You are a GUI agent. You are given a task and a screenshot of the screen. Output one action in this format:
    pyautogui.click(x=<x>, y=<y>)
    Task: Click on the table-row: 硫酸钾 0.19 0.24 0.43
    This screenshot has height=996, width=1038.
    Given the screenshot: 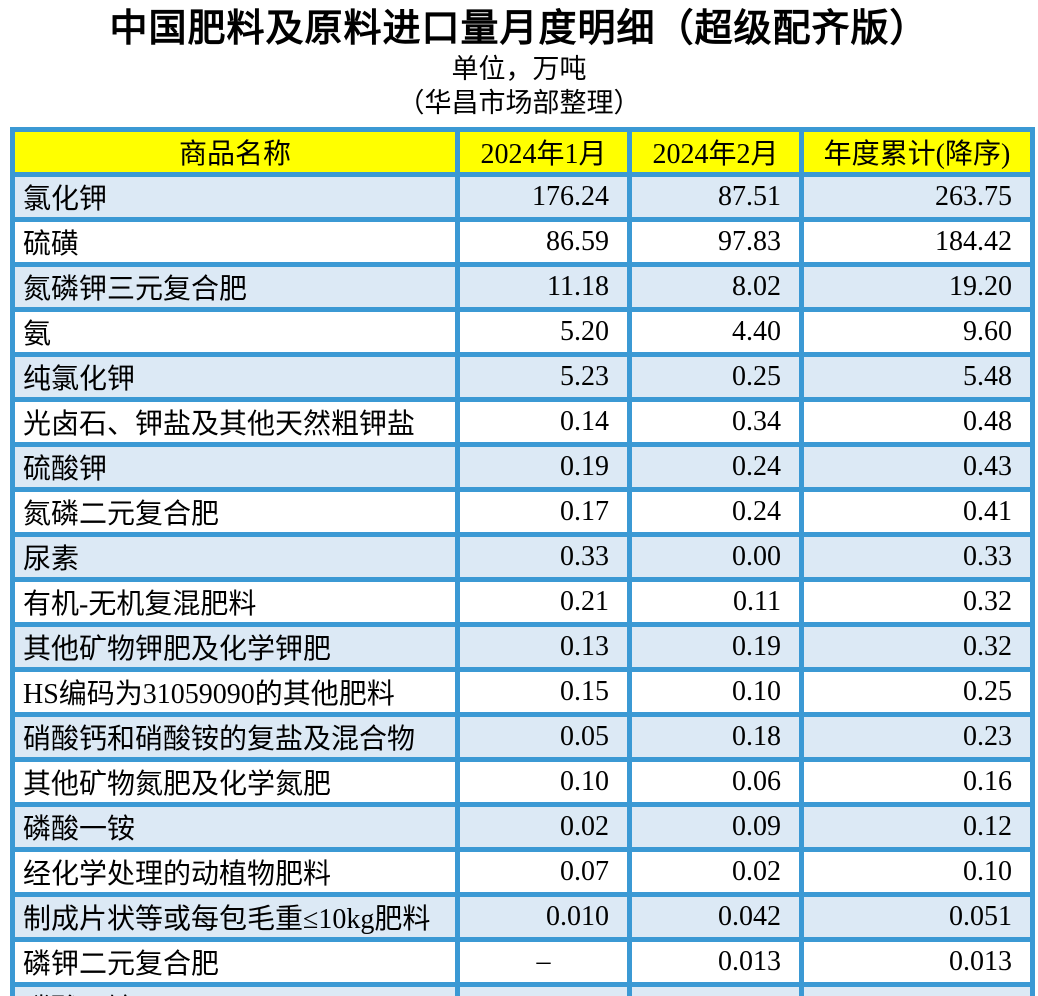 What is the action you would take?
    pyautogui.click(x=522, y=467)
    